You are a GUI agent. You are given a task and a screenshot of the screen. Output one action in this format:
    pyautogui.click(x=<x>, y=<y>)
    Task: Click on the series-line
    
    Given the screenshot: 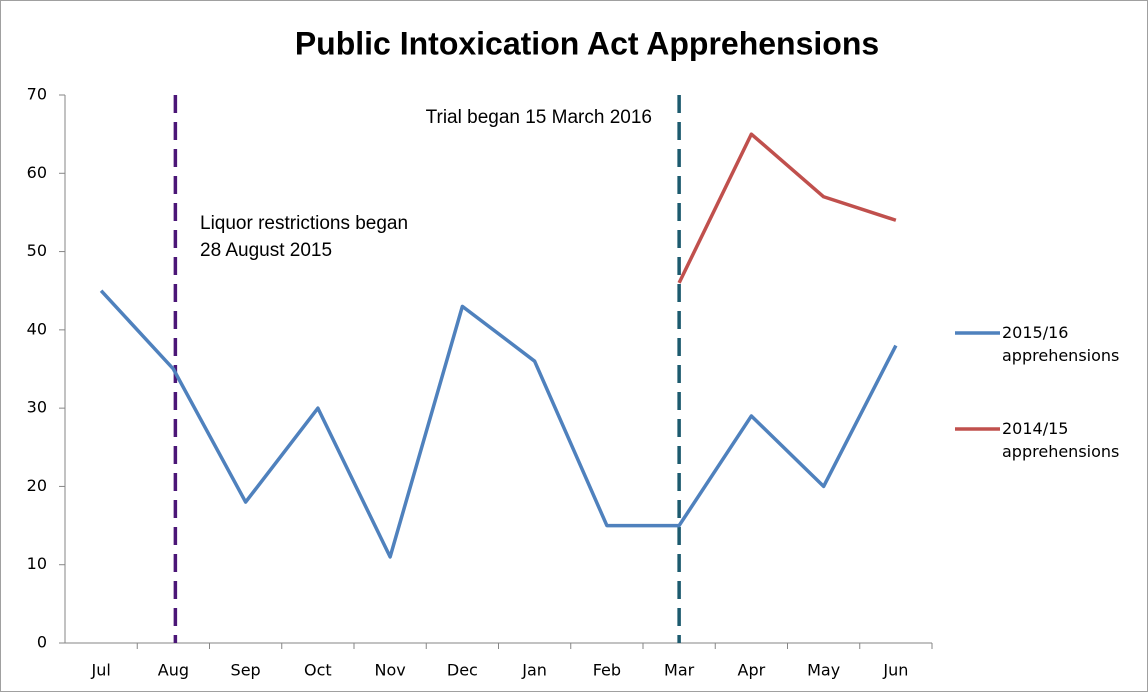 What is the action you would take?
    pyautogui.click(x=787, y=208)
    